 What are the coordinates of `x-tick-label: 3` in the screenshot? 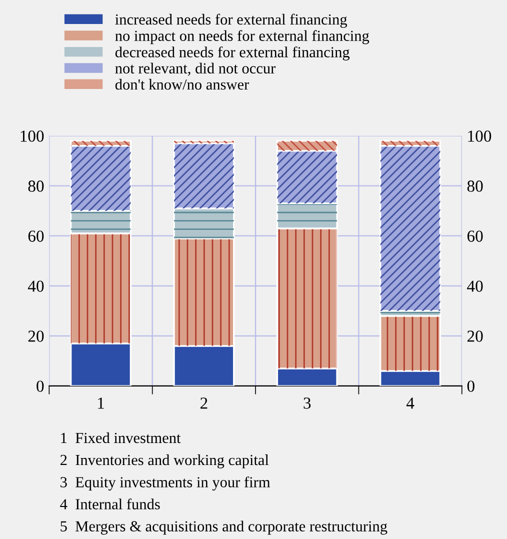 It's located at (307, 403).